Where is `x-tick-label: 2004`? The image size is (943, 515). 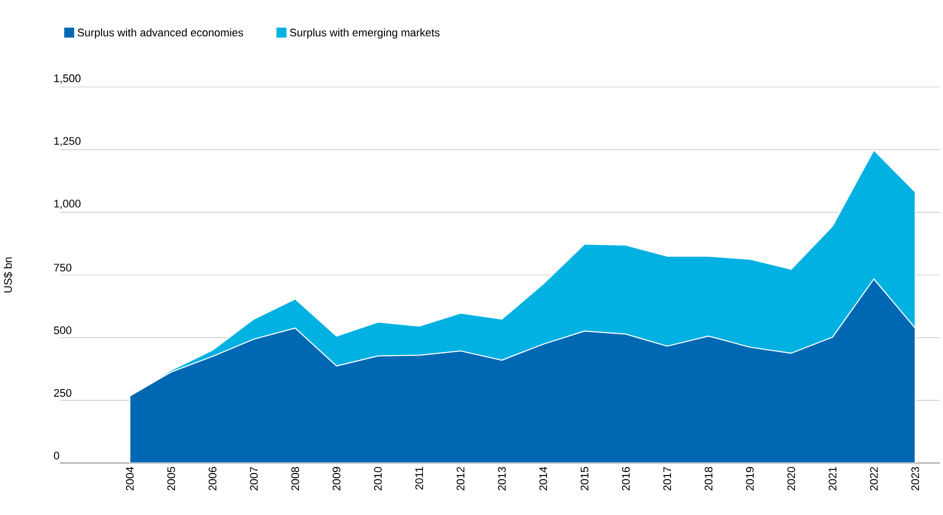 x-tick-label: 2004 is located at coordinates (130, 478).